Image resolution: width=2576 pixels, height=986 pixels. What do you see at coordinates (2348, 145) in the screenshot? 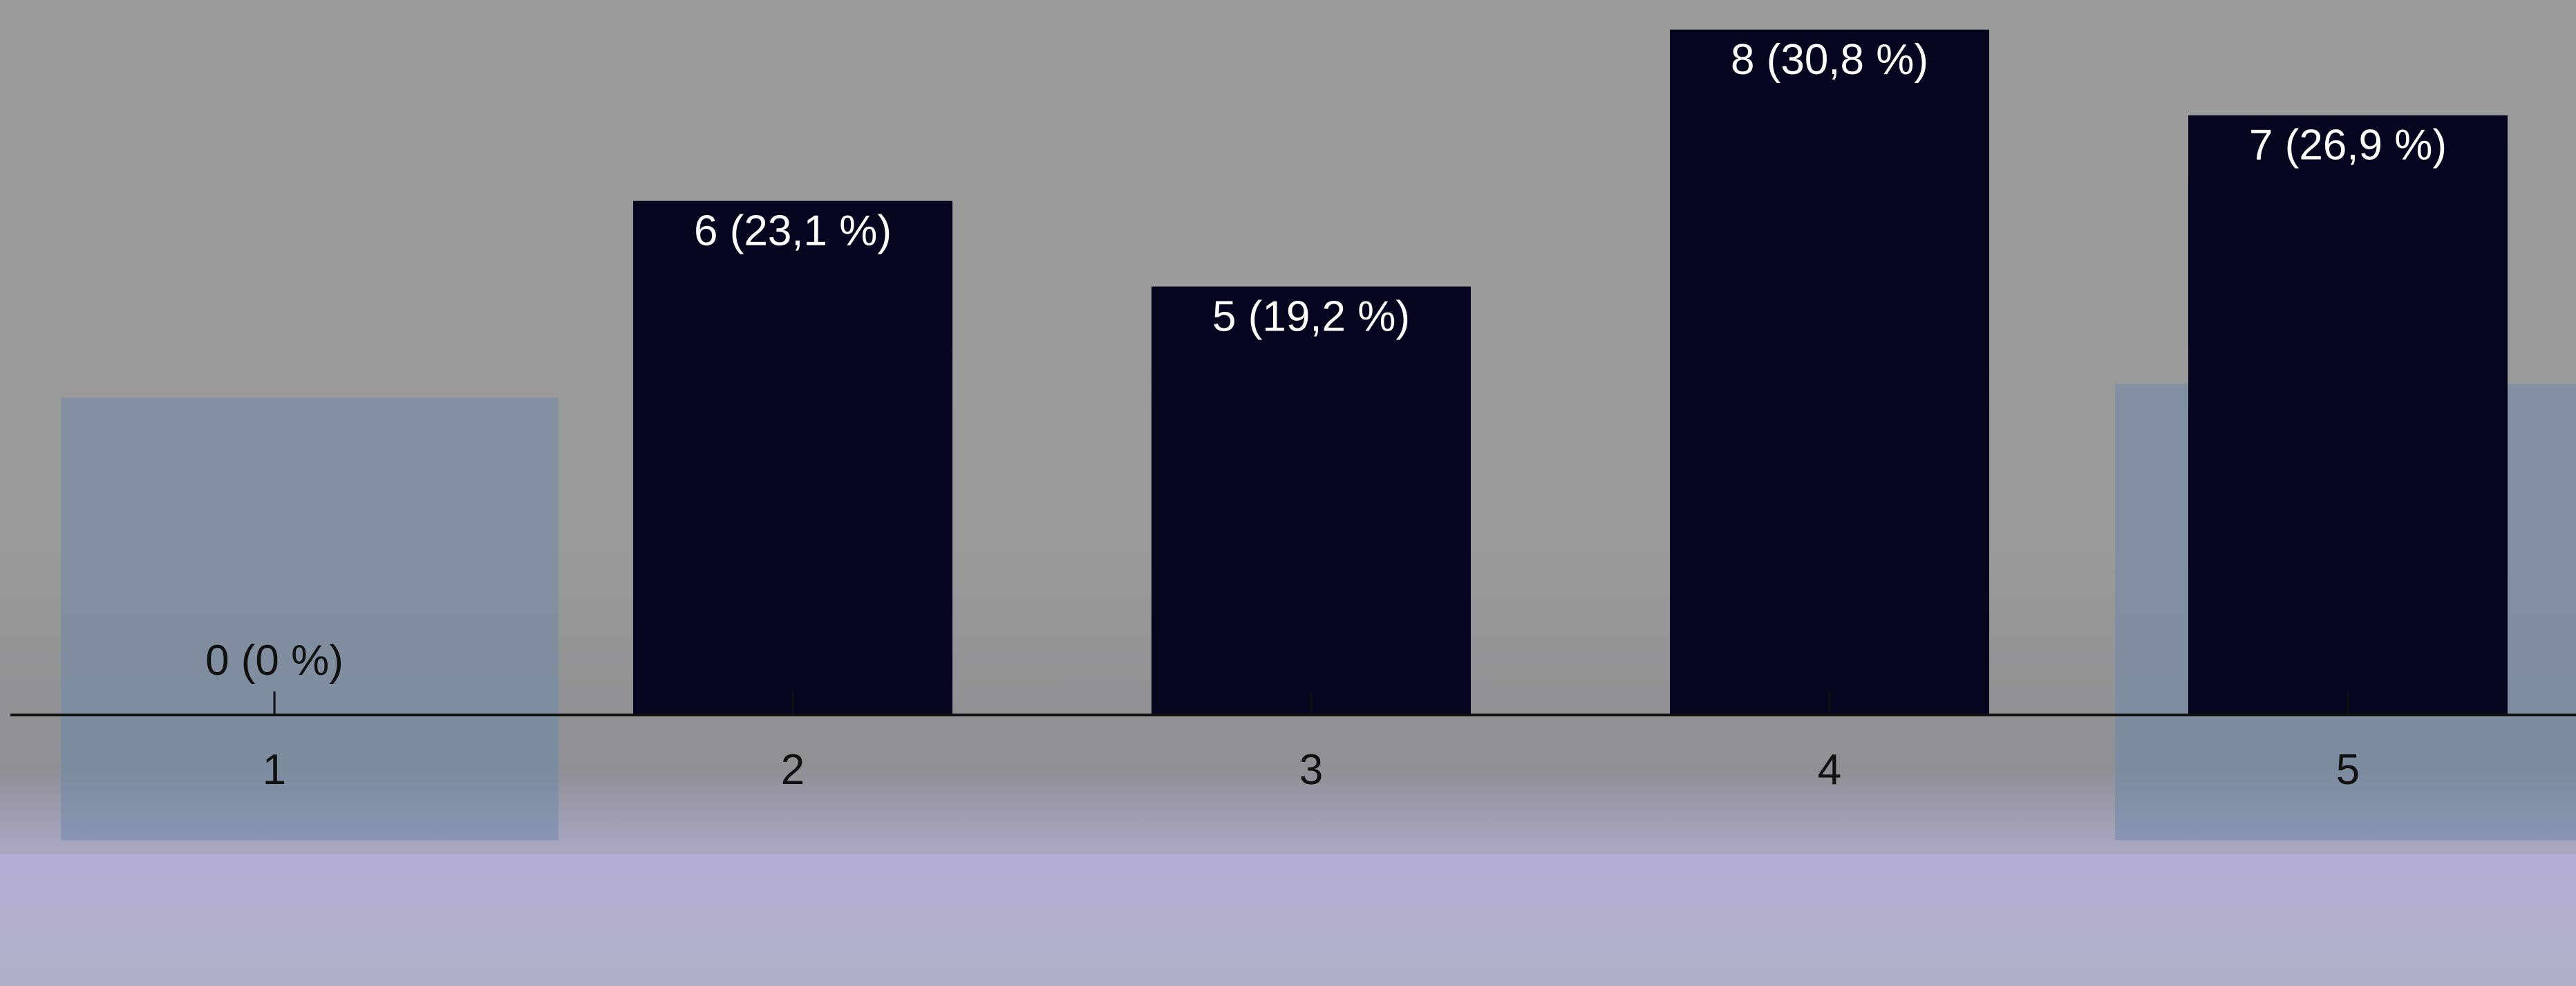
I see `value-label-5: 7 (26,9 %)` at bounding box center [2348, 145].